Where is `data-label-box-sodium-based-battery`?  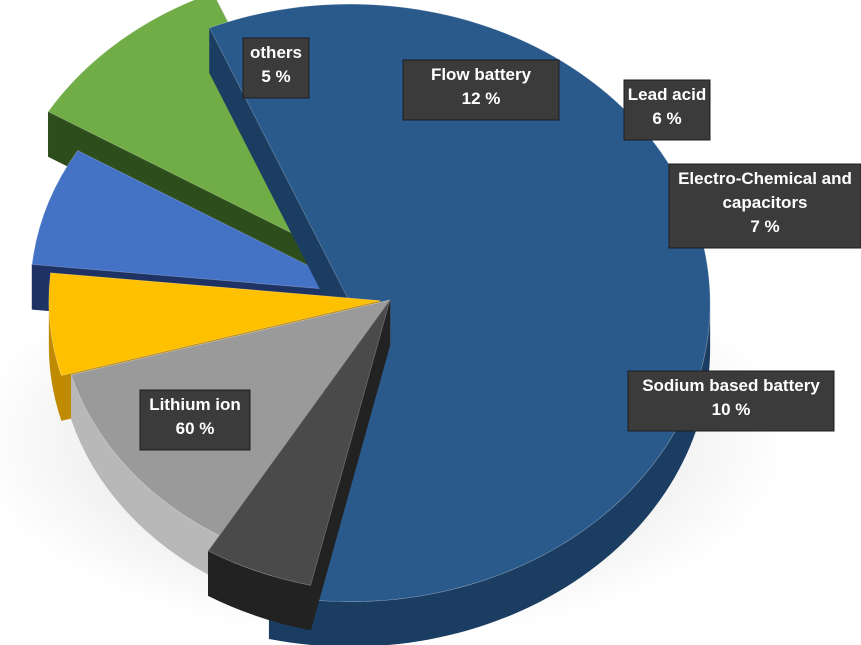
data-label-box-sodium-based-battery is located at coordinates (731, 401).